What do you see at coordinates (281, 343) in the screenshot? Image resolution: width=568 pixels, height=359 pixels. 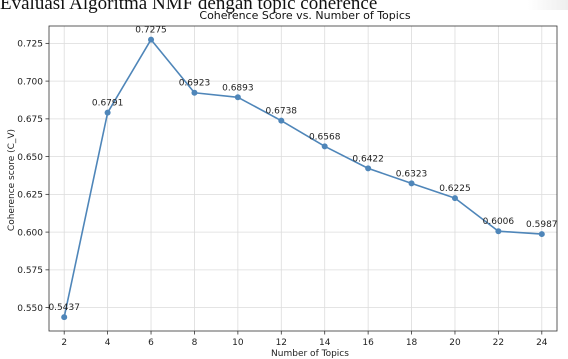 I see `x-tick-label: 12` at bounding box center [281, 343].